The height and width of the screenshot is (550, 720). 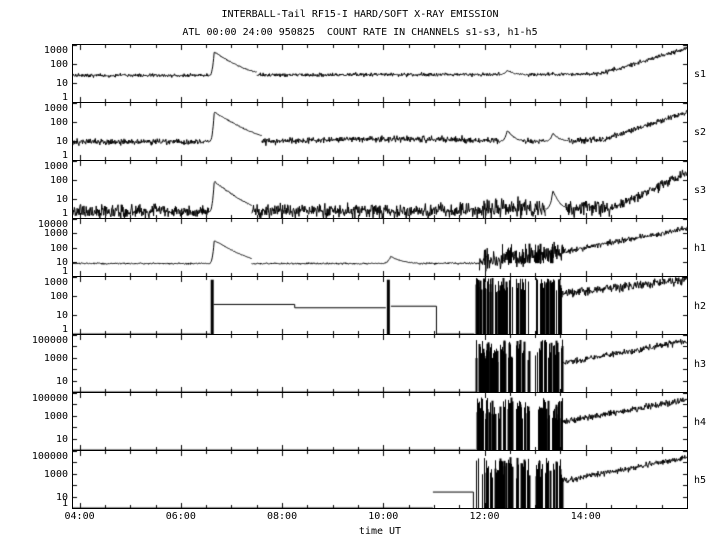 What do you see at coordinates (64, 155) in the screenshot?
I see `y-tick-label-s2: 1` at bounding box center [64, 155].